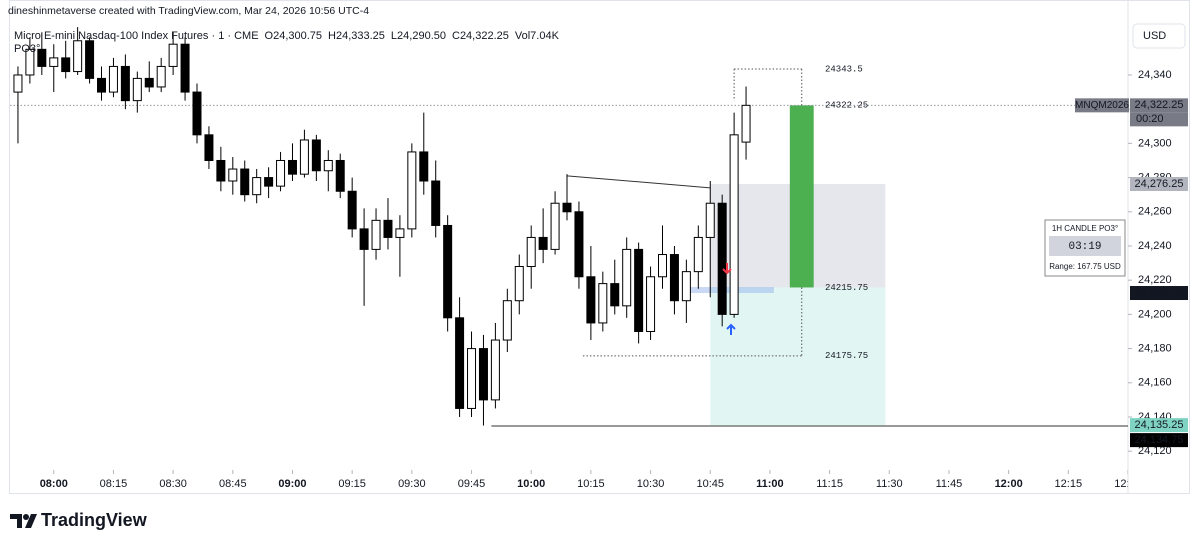 This screenshot has height=550, width=1200. What do you see at coordinates (1155, 75) in the screenshot?
I see `y-tick-label: 24,340` at bounding box center [1155, 75].